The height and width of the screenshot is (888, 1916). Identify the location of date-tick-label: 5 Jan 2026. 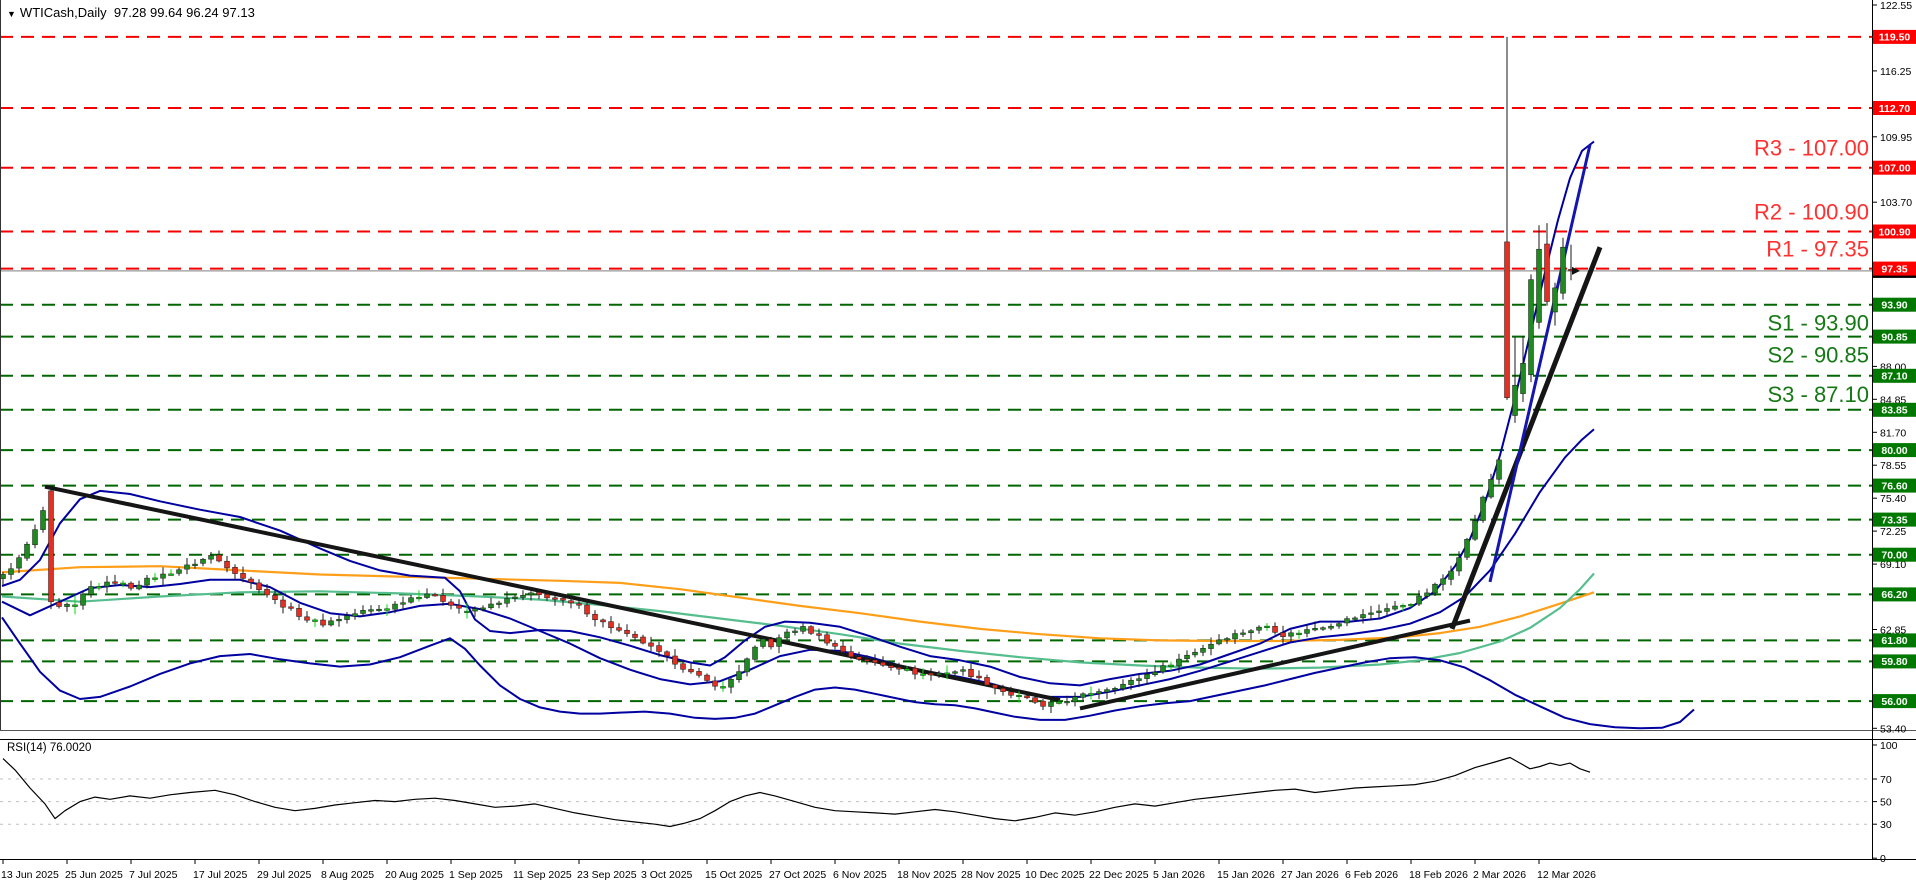
(1179, 875).